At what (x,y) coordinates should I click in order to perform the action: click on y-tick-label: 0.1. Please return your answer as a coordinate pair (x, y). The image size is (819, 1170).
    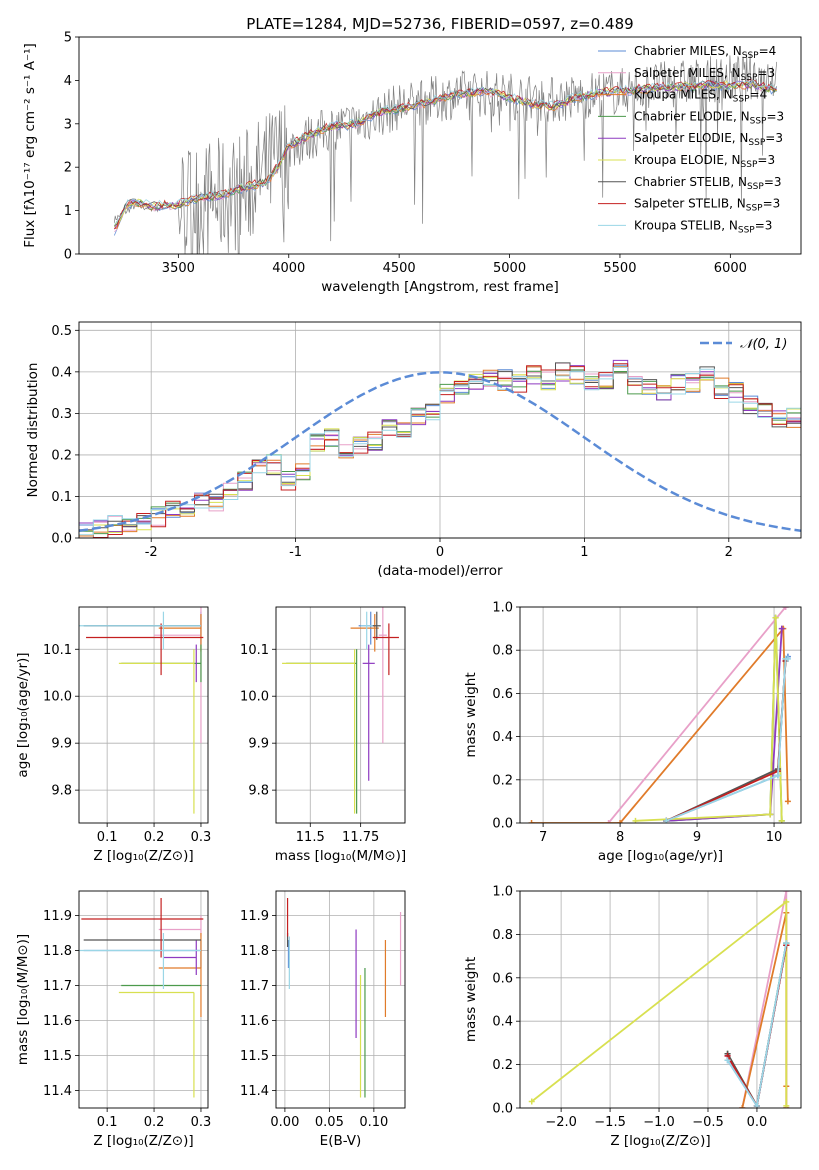
    Looking at the image, I should click on (61, 497).